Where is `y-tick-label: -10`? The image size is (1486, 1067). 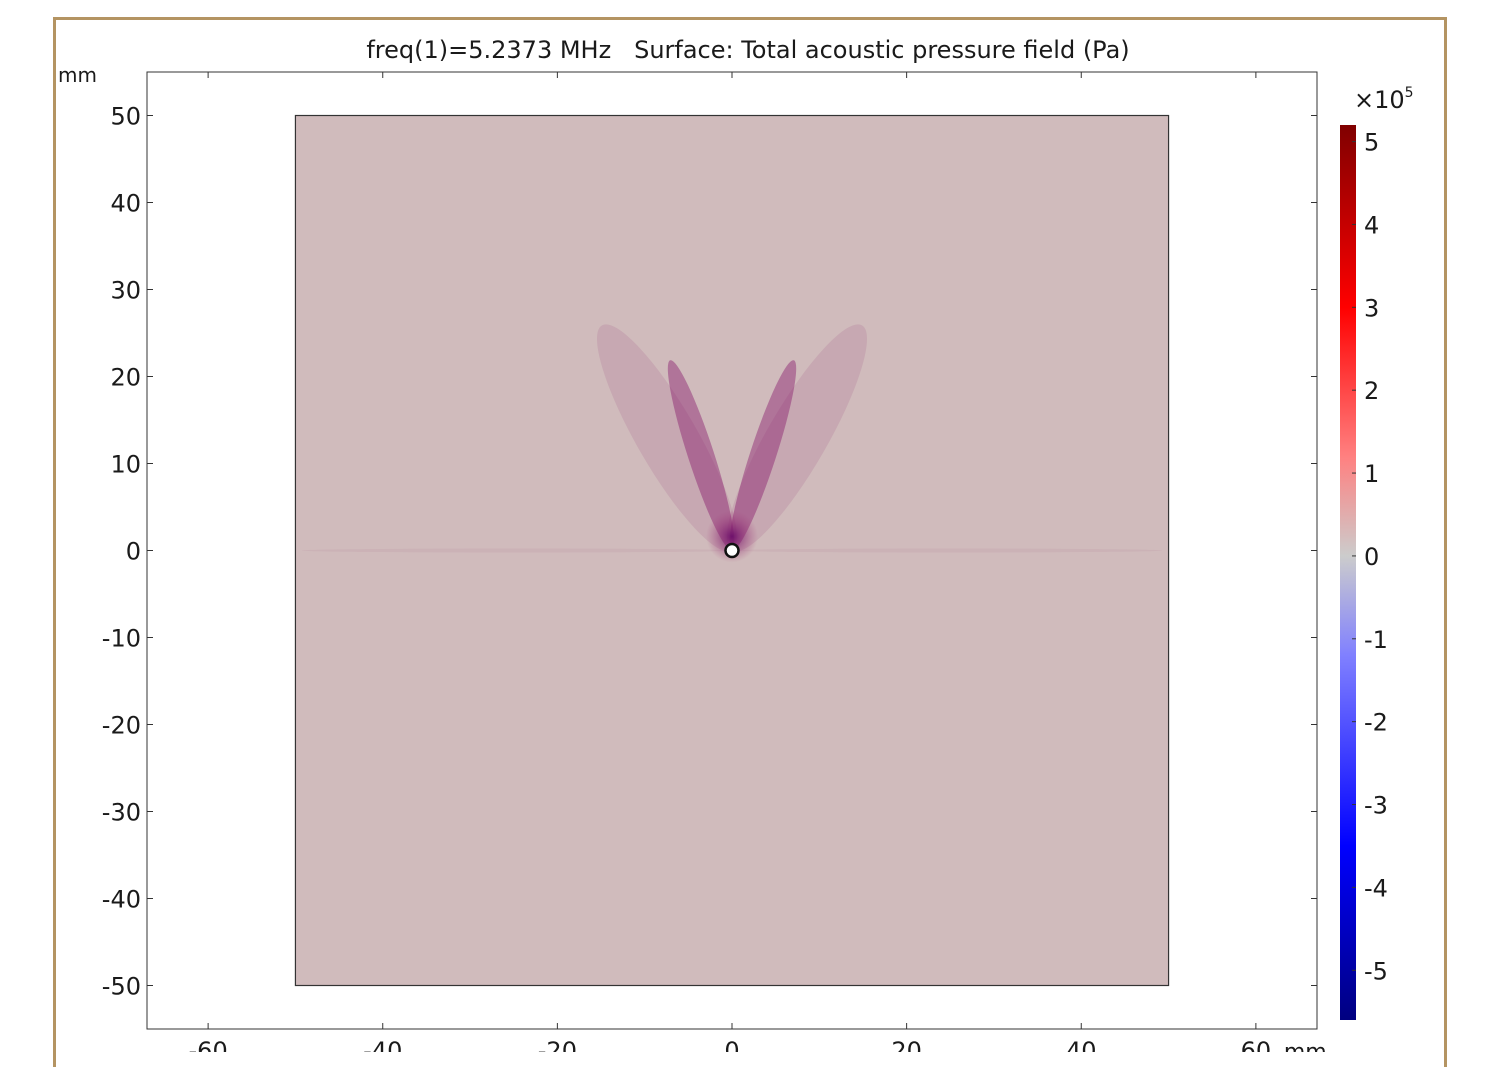 y-tick-label: -10 is located at coordinates (121, 639).